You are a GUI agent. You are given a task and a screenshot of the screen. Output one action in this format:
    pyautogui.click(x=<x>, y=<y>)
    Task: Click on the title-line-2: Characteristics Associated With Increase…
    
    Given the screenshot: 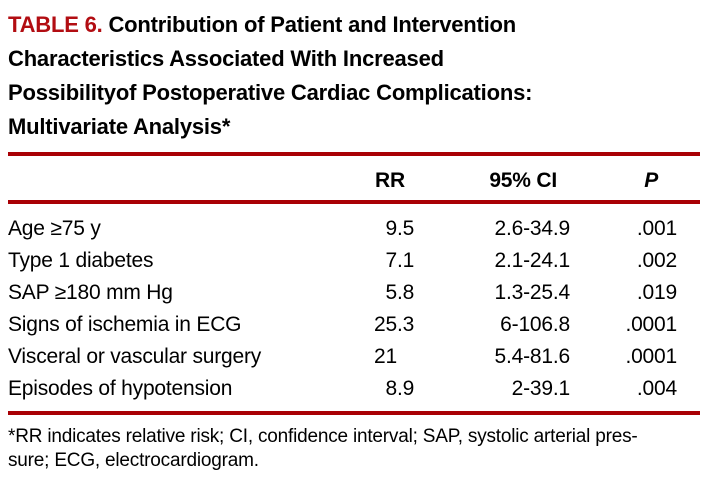 What is the action you would take?
    pyautogui.click(x=226, y=58)
    